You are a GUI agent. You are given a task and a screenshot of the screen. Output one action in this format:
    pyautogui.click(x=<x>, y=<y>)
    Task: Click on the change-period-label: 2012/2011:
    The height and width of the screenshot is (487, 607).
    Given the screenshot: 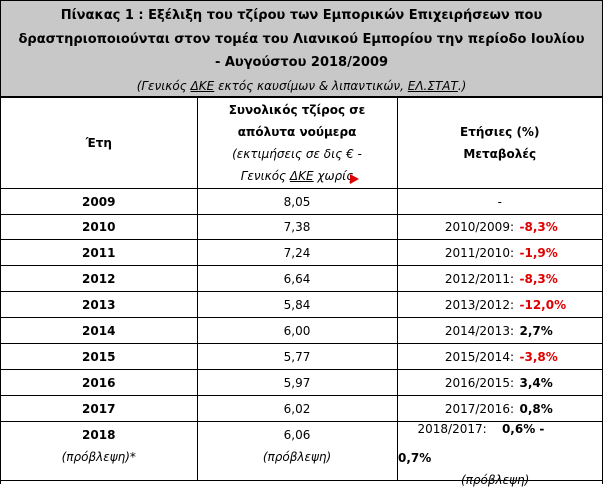 What is the action you would take?
    pyautogui.click(x=479, y=278)
    